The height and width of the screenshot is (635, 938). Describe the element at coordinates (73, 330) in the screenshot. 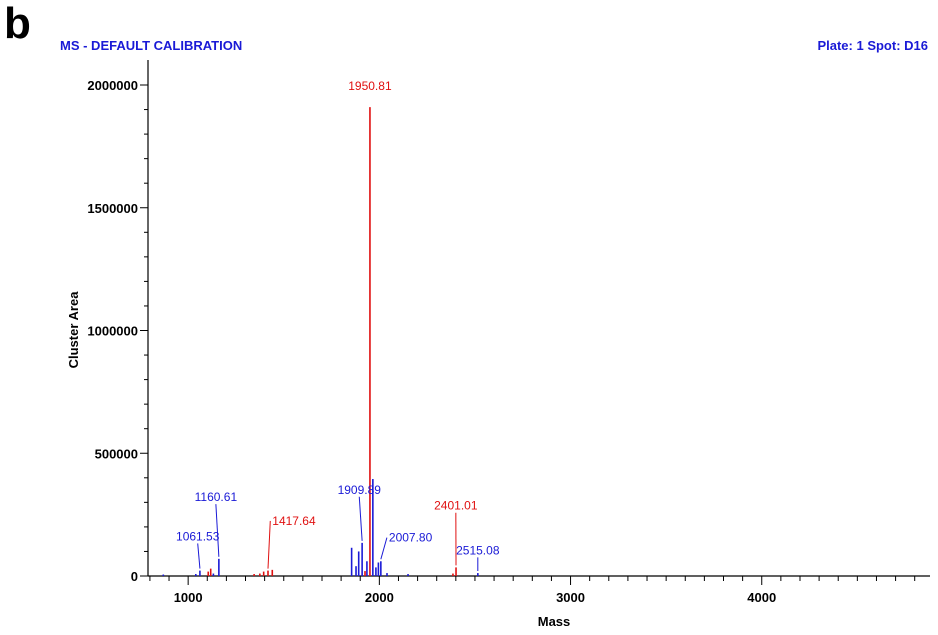

I see `y-axis-label: Cluster Area` at that location.